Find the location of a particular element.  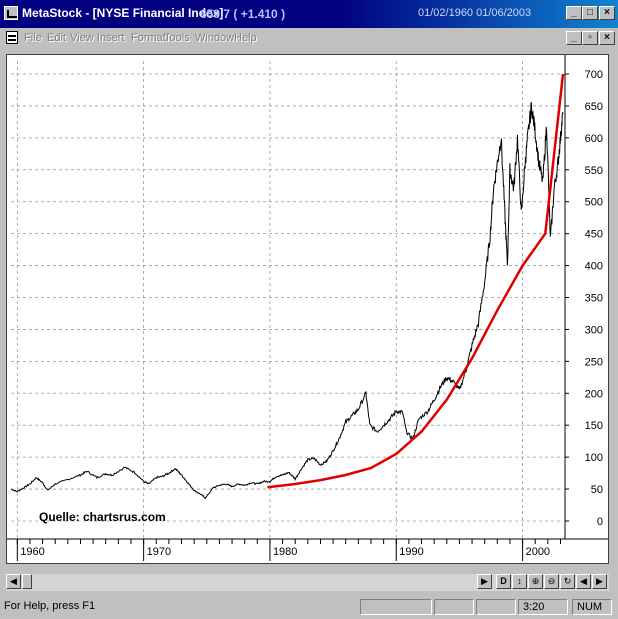

y-tick-label: 200 is located at coordinates (594, 394).